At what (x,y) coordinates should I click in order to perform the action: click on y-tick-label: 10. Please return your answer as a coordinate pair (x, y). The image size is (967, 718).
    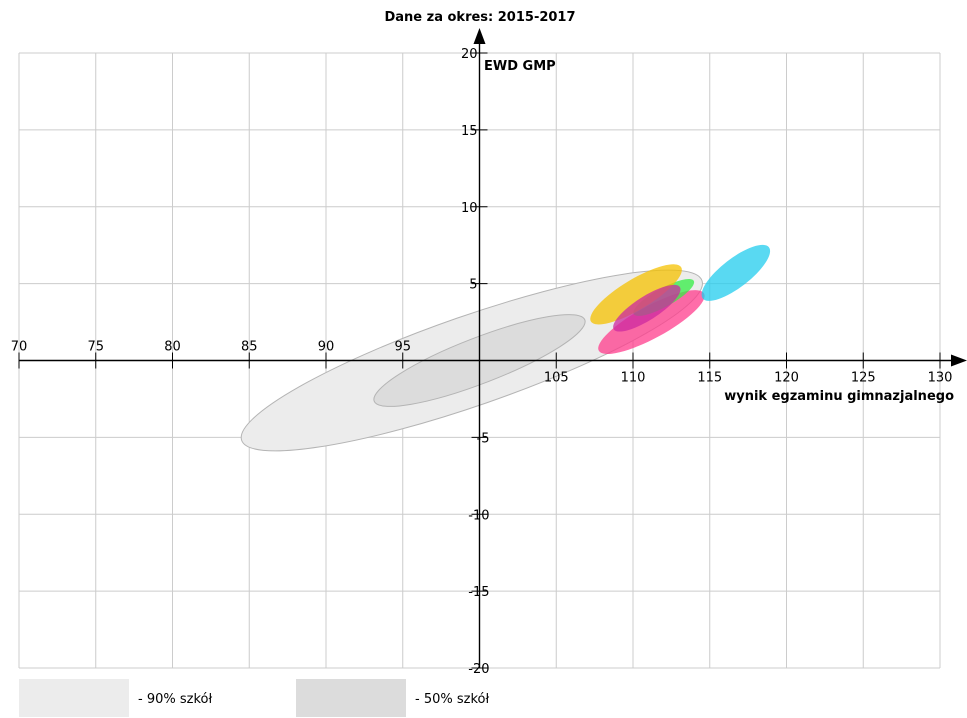
    Looking at the image, I should click on (469, 208).